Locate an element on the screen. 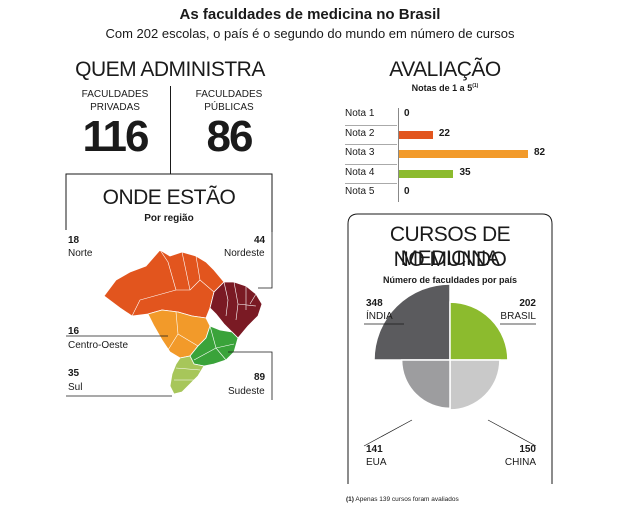 This screenshot has width=620, height=522. pie-name-label: CHINA is located at coordinates (520, 462).